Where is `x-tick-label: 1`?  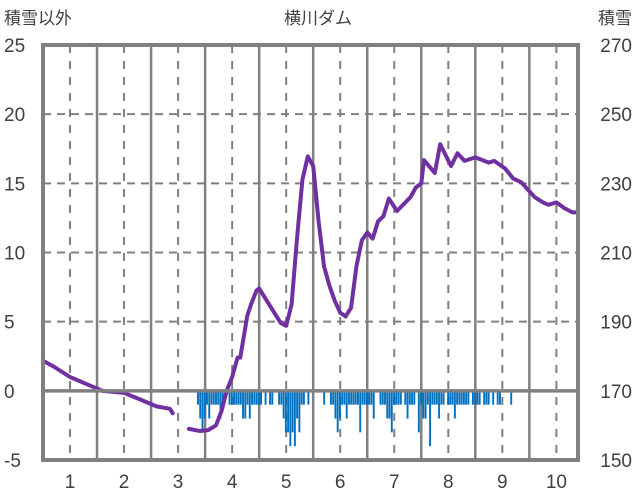
x-tick-label: 1 is located at coordinates (70, 482).